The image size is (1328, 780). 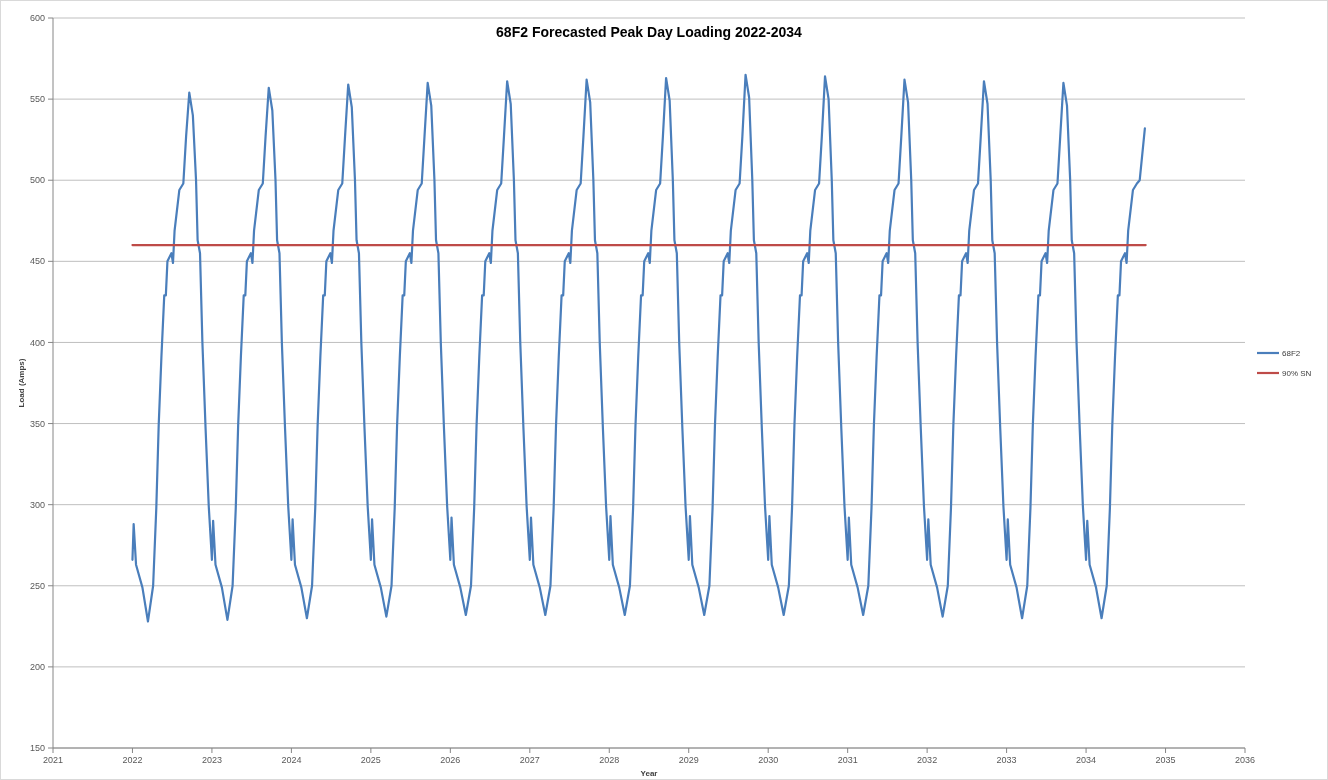 What do you see at coordinates (1245, 760) in the screenshot?
I see `x-tick-label: 2036` at bounding box center [1245, 760].